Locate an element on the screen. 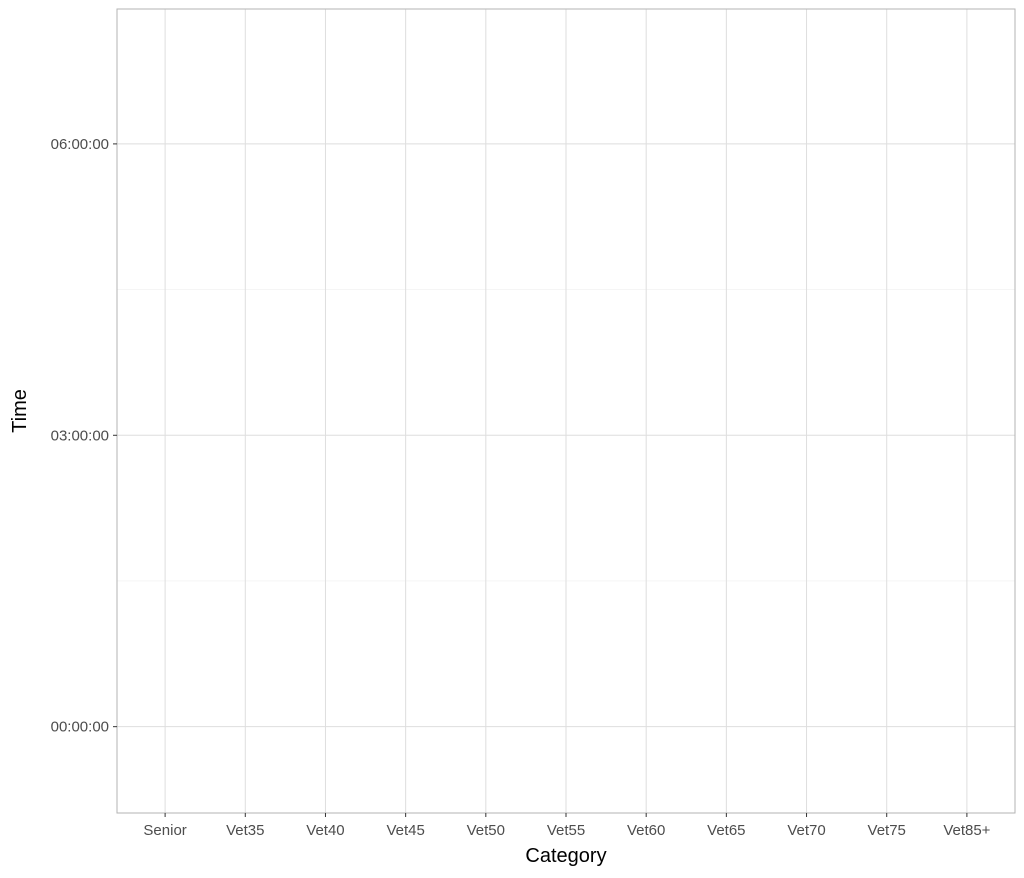  x-tick-label: Senior is located at coordinates (164, 830).